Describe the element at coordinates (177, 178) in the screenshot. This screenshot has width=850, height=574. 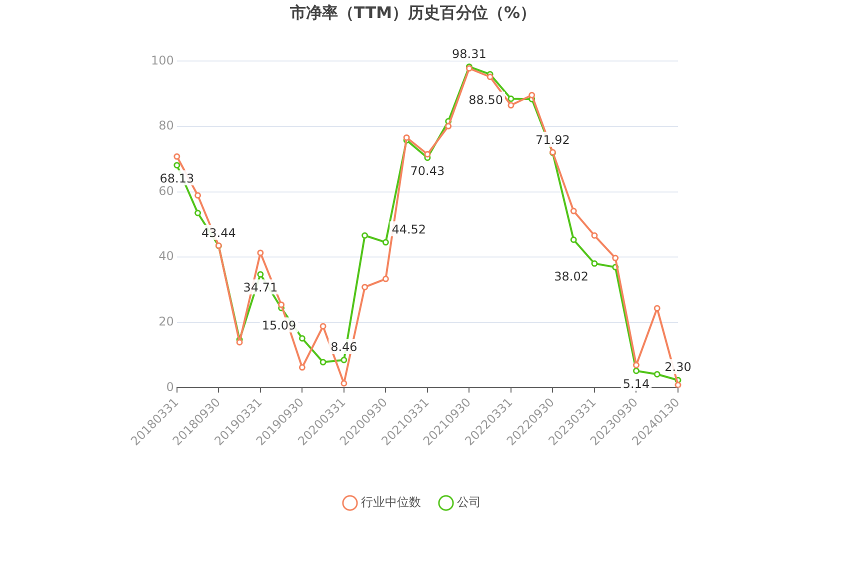
I see `data-label: 68.13` at that location.